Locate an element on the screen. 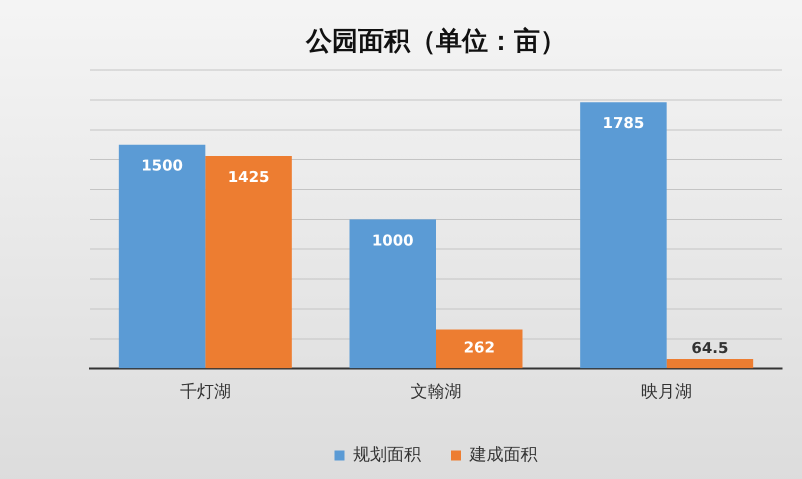 Image resolution: width=802 pixels, height=479 pixels. x-tick-label: 映月湖 is located at coordinates (666, 392).